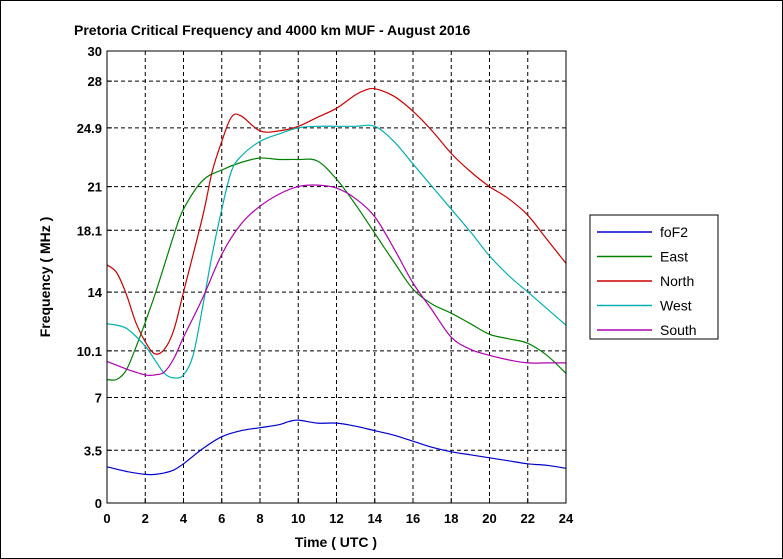 This screenshot has height=559, width=783. I want to click on y-tick-label: 3.5, so click(93, 450).